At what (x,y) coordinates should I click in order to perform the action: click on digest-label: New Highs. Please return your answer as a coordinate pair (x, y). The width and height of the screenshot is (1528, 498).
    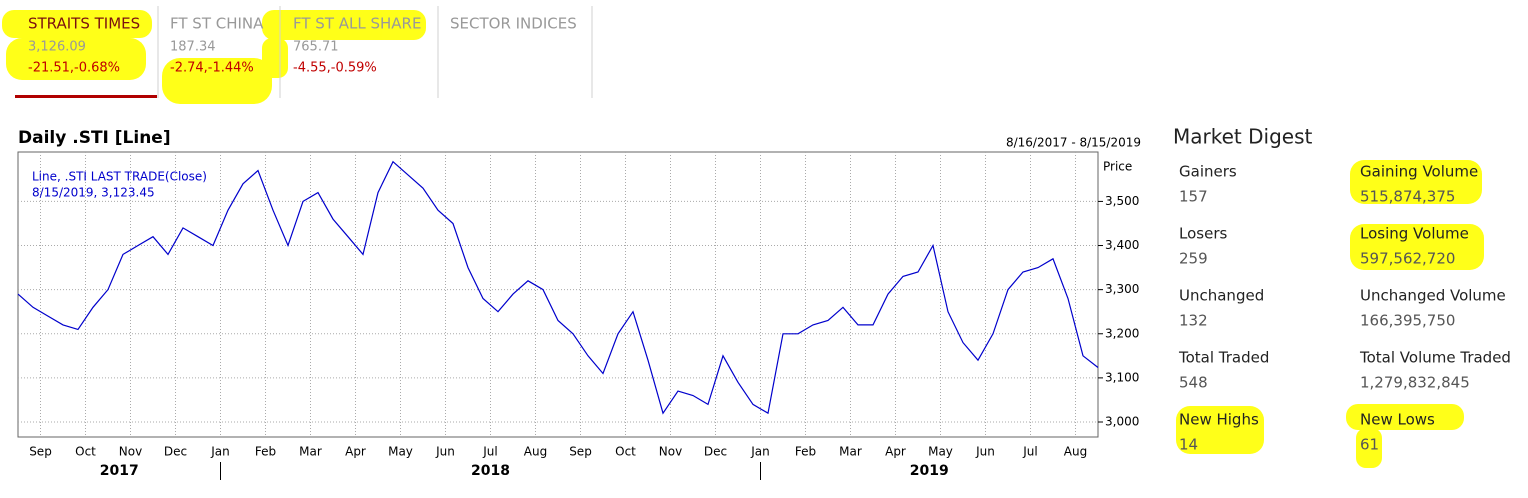
    Looking at the image, I should click on (1219, 420).